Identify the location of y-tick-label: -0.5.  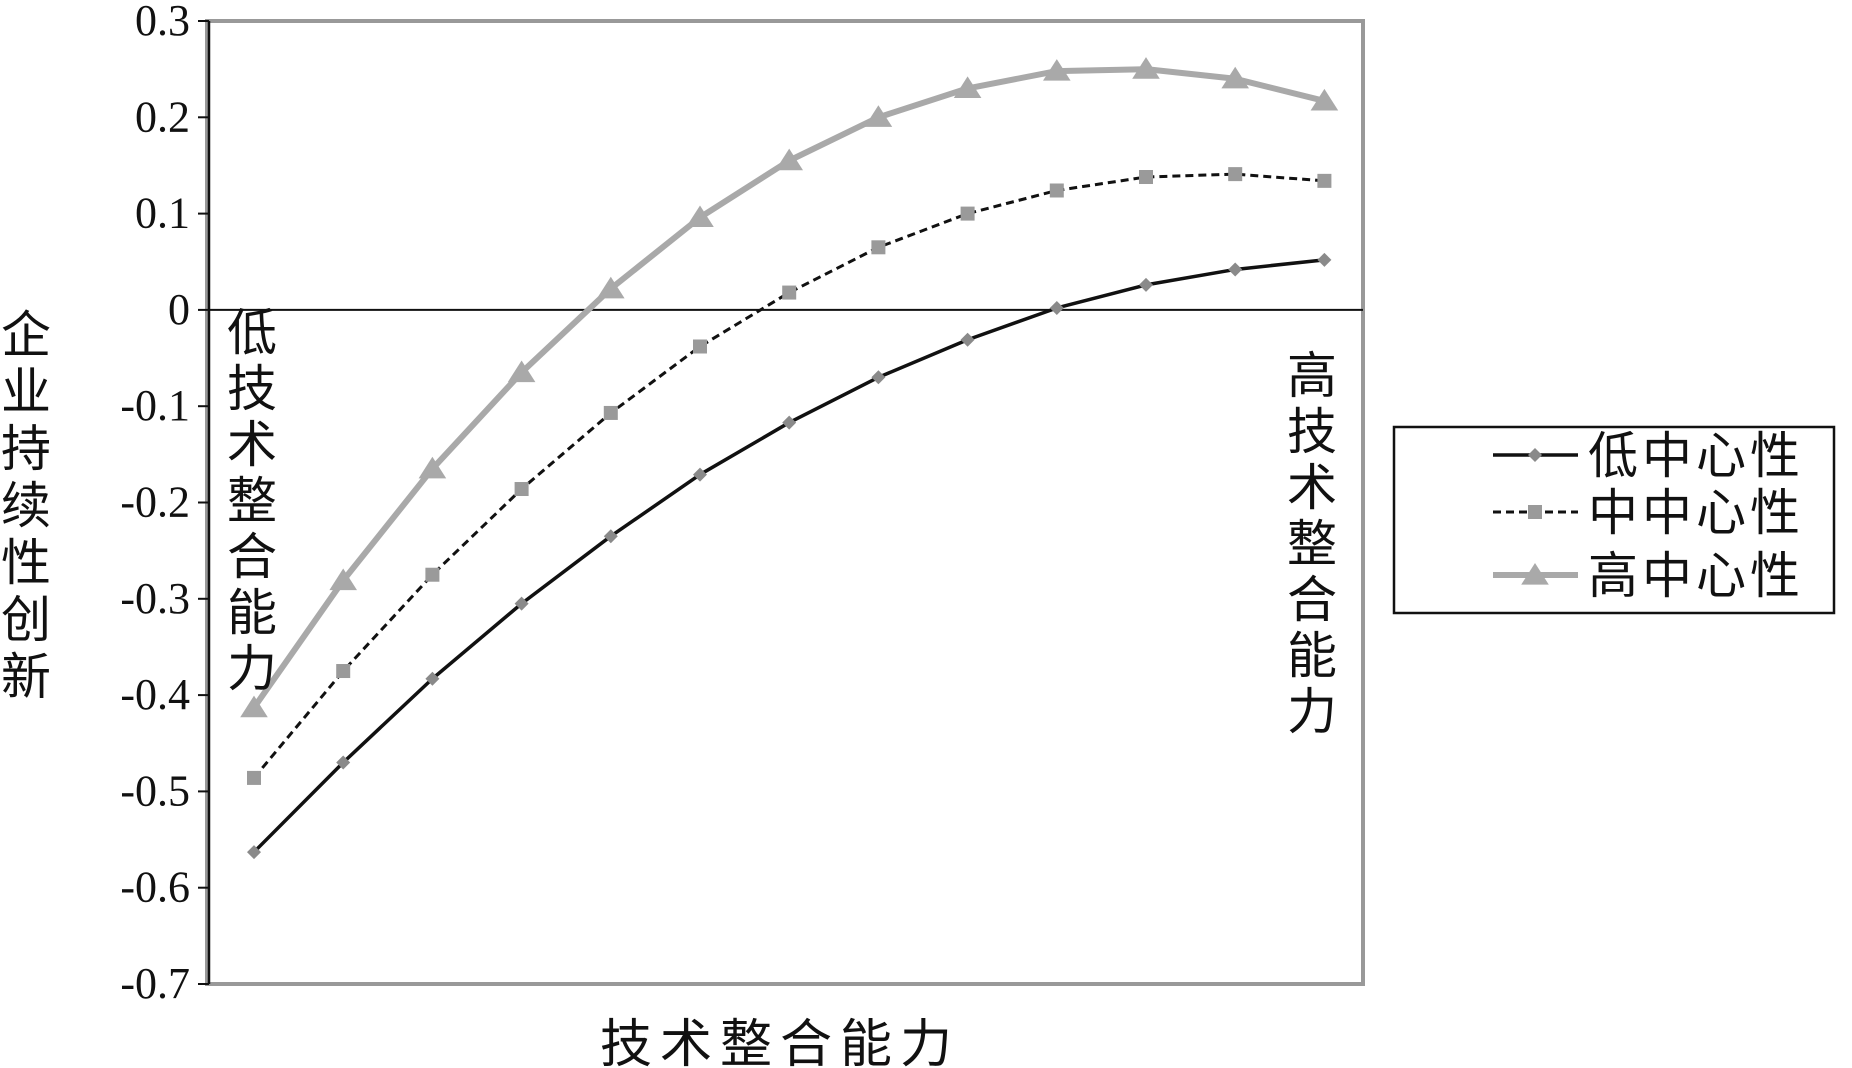
(155, 790).